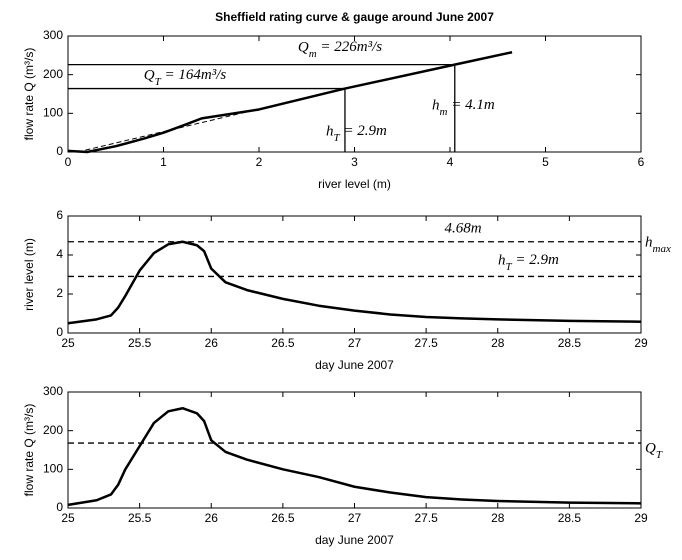 This screenshot has width=682, height=560. I want to click on y-tick-label: 6, so click(59, 215).